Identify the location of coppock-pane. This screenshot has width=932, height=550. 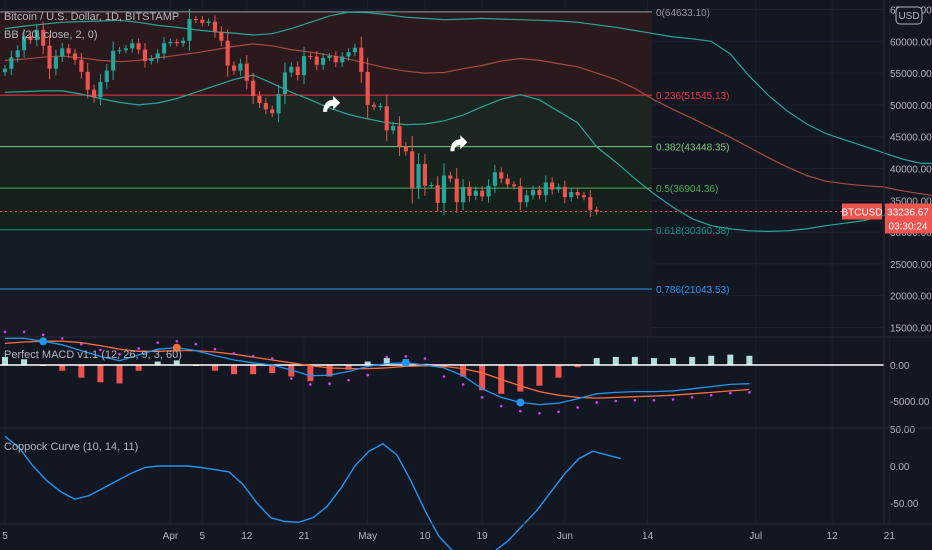
(313, 492).